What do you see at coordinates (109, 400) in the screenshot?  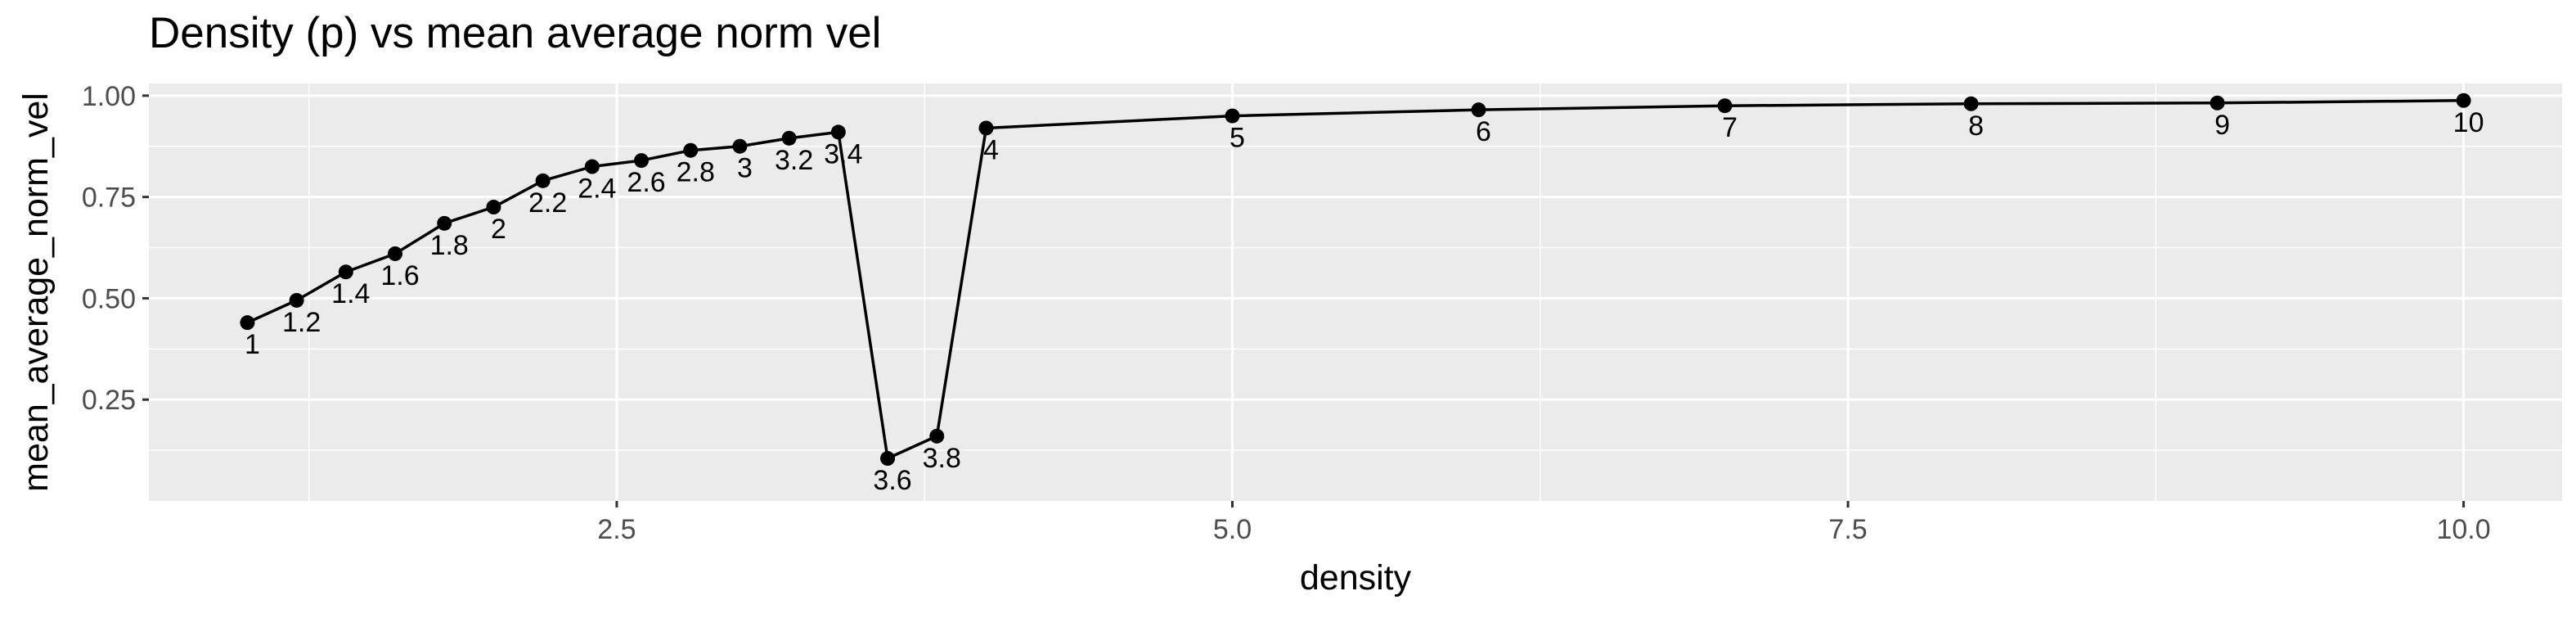 I see `y-tick-label: 0.25` at bounding box center [109, 400].